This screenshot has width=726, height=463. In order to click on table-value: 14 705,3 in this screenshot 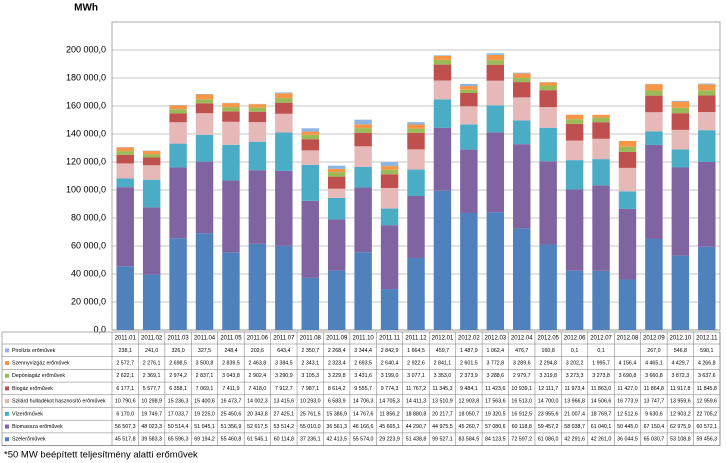, I will do `click(389, 402)`.